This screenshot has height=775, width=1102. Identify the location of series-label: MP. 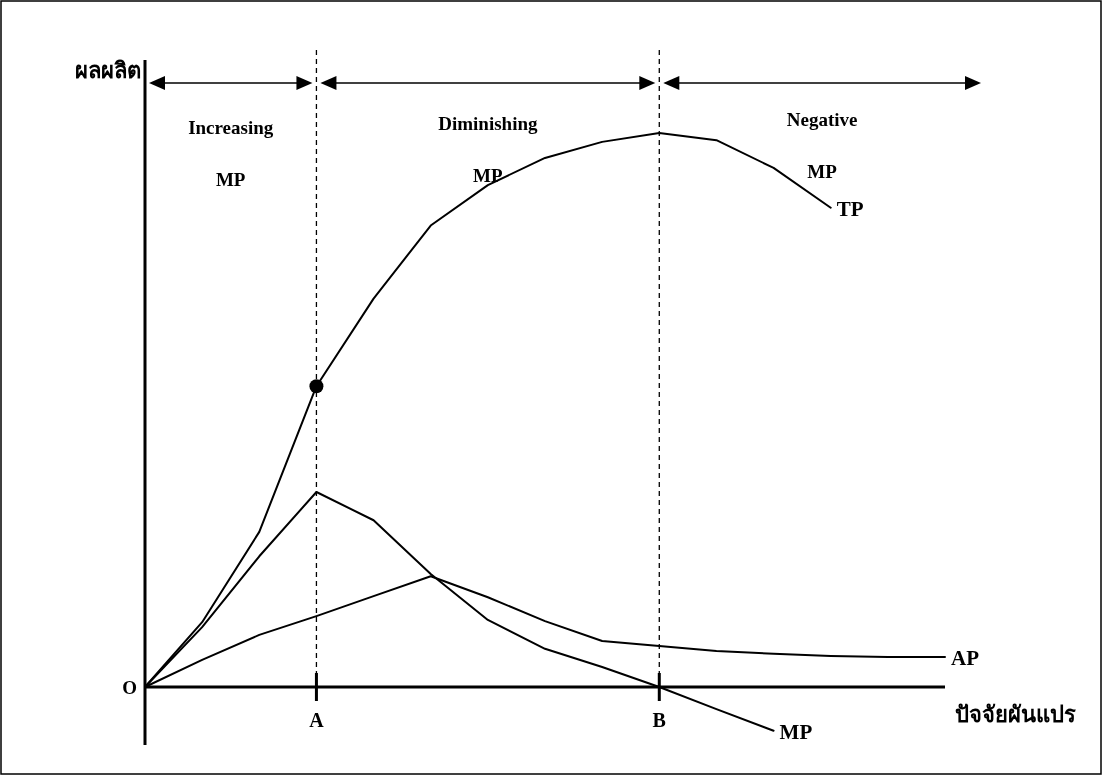
(796, 731).